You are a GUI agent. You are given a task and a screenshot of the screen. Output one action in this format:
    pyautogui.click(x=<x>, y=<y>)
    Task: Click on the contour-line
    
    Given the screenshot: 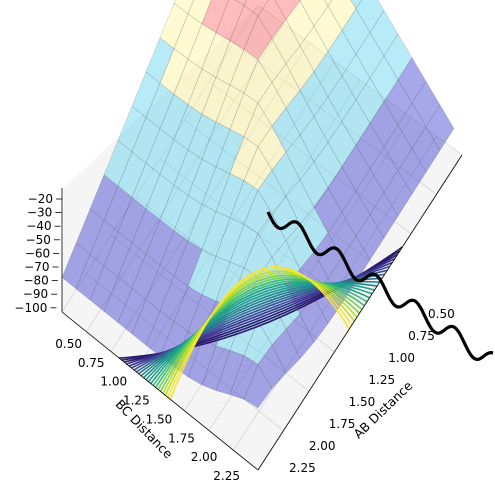 What is the action you would take?
    pyautogui.click(x=260, y=333)
    